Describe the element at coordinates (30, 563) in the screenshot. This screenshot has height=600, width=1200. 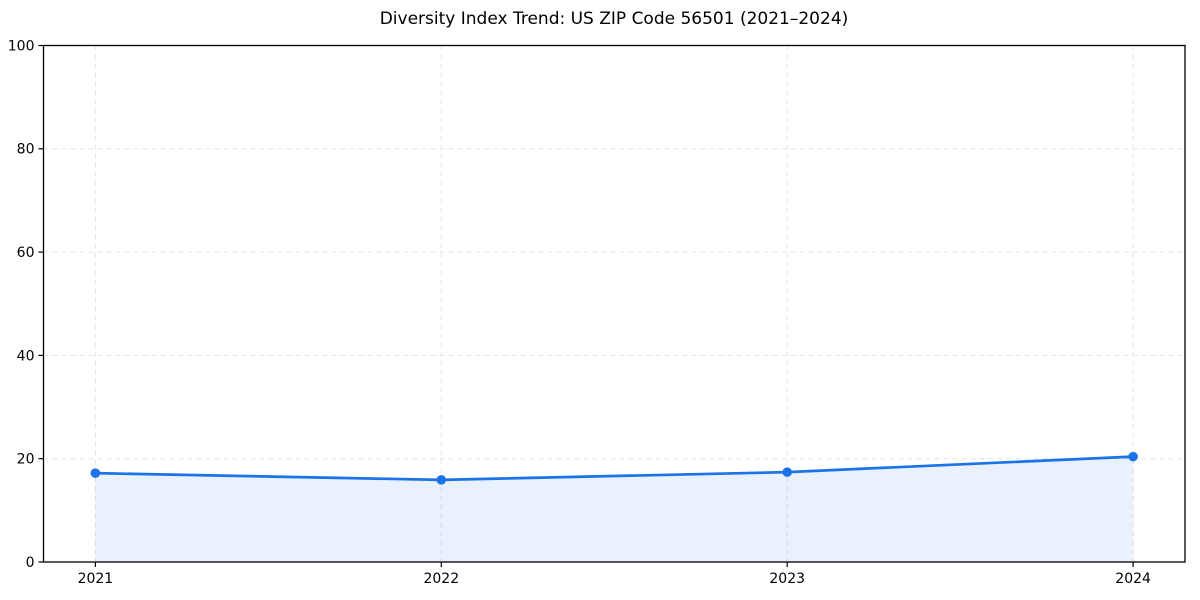
I see `y-tick-label: 0` at that location.